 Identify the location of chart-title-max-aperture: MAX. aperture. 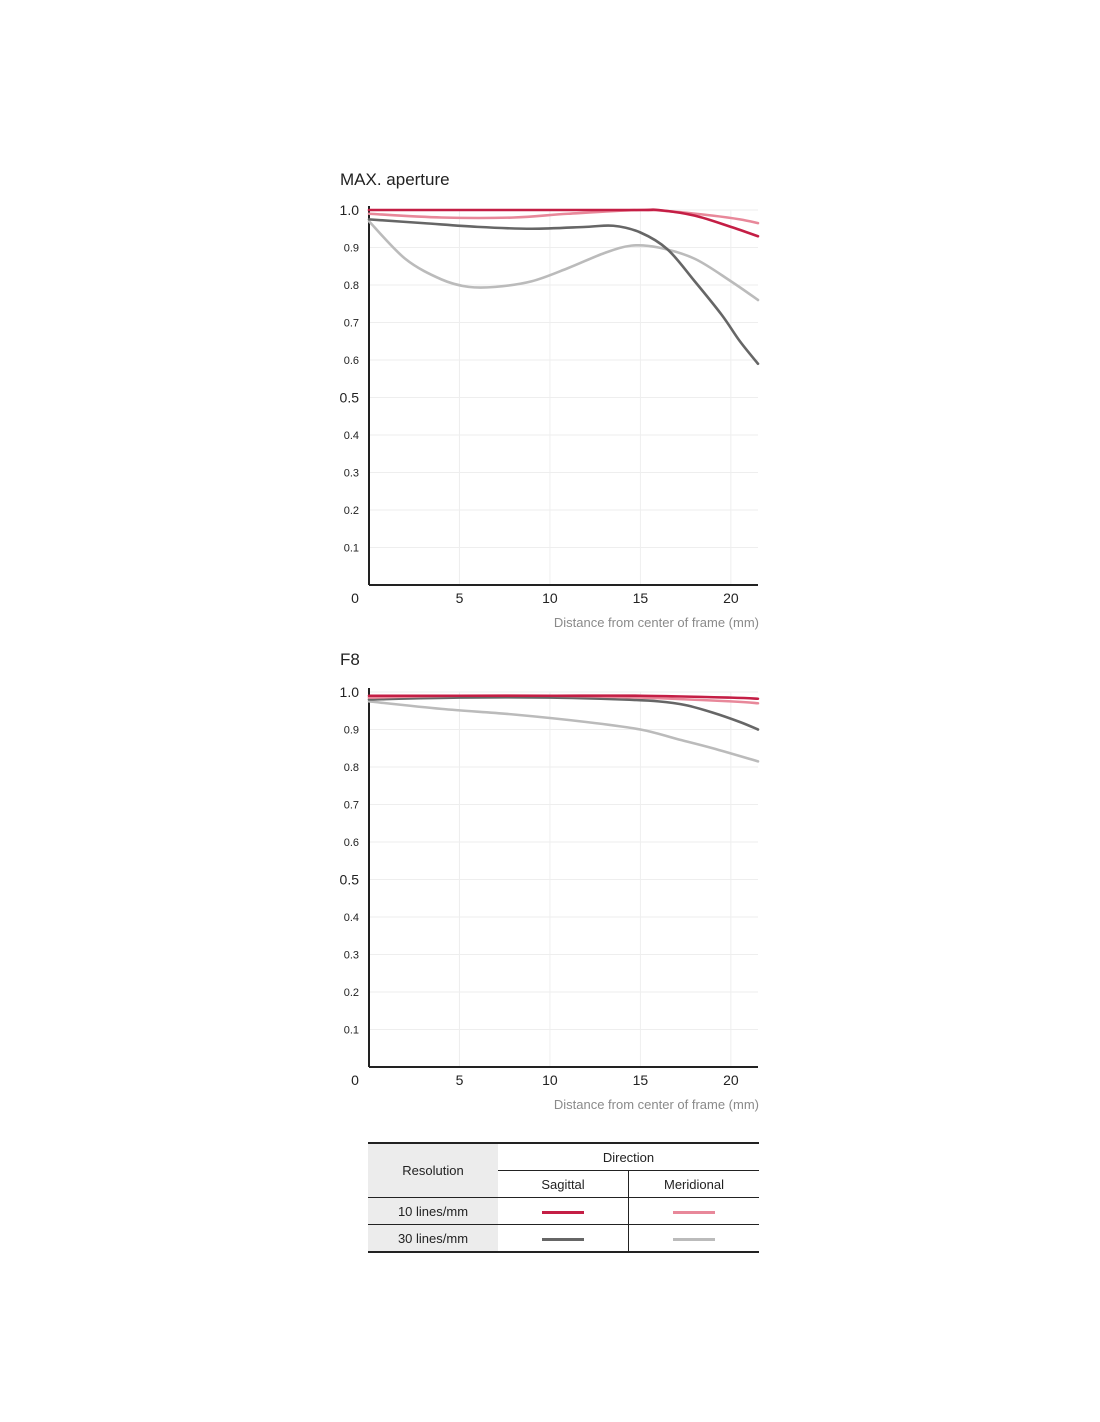
(395, 179).